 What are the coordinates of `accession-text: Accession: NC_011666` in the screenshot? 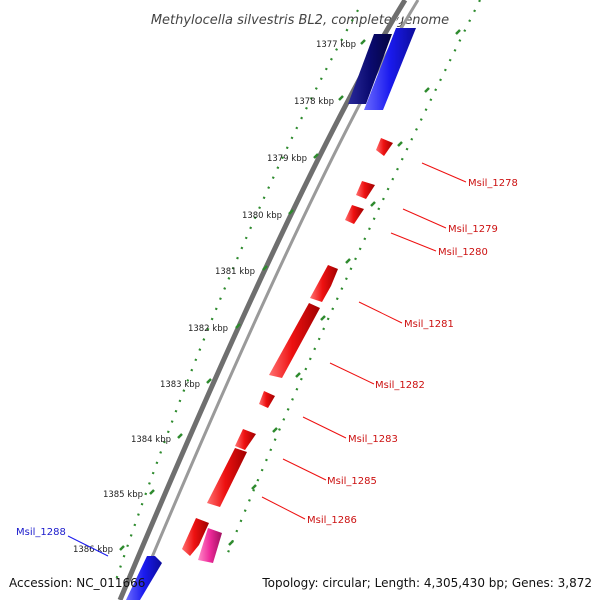 It's located at (77, 583).